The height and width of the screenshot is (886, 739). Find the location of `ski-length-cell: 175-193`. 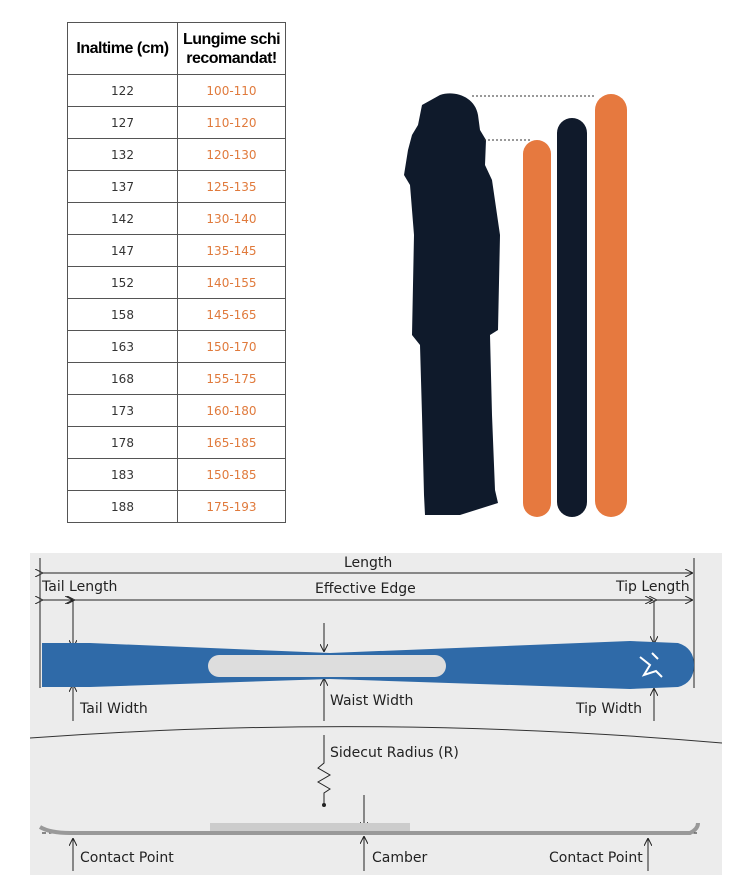

ski-length-cell: 175-193 is located at coordinates (231, 506).